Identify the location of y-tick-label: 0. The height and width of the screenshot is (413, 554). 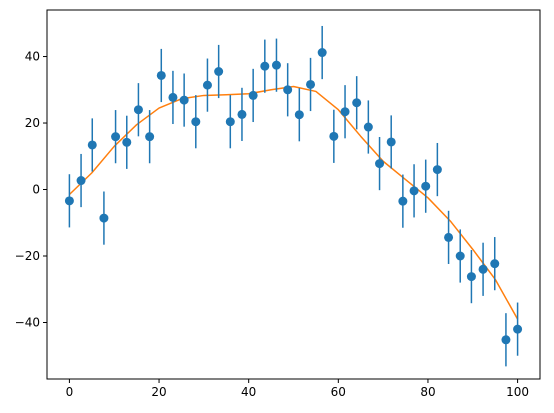
(36, 190).